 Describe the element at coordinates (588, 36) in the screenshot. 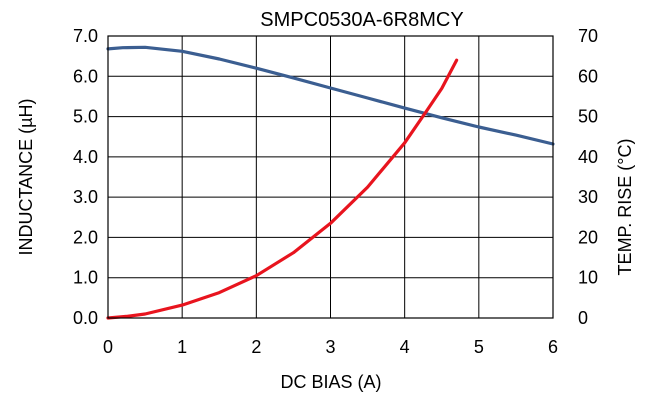

I see `y2-tick-label: 70` at that location.